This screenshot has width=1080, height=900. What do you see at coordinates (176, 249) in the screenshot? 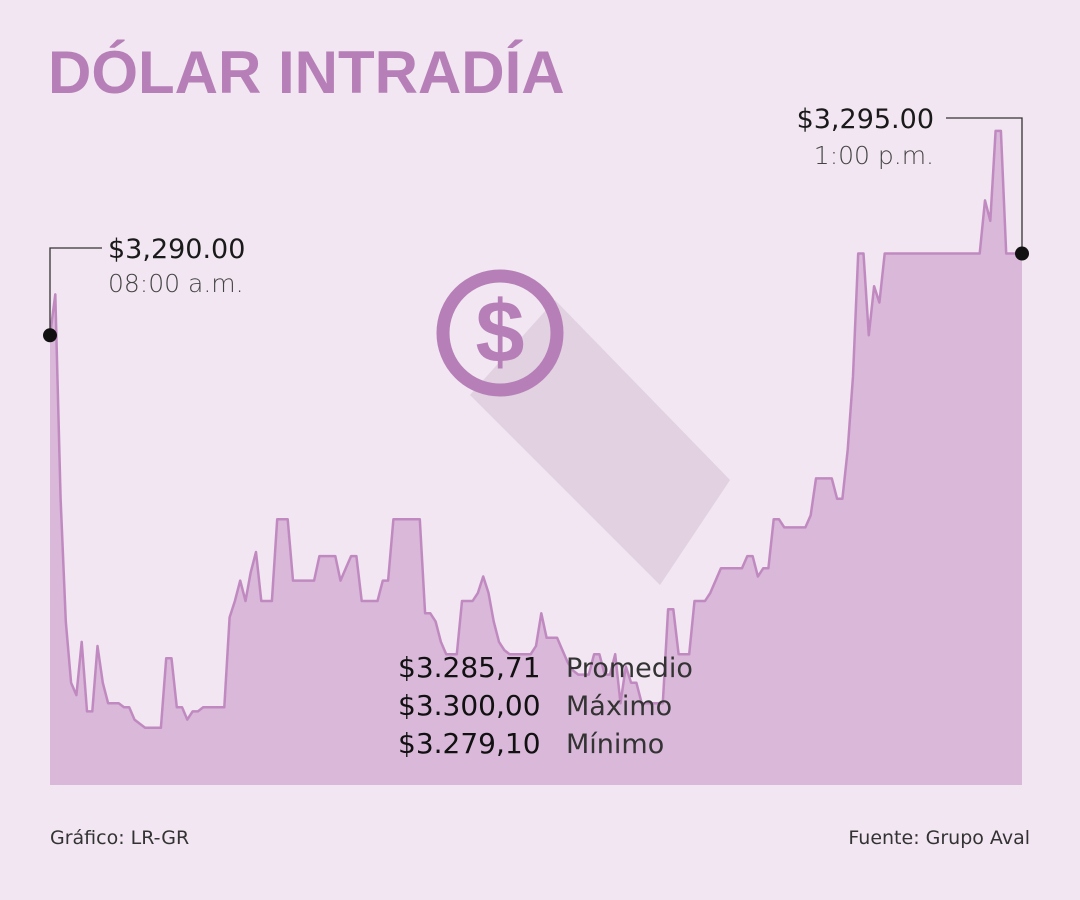
I see `start-value: $3,290.00` at bounding box center [176, 249].